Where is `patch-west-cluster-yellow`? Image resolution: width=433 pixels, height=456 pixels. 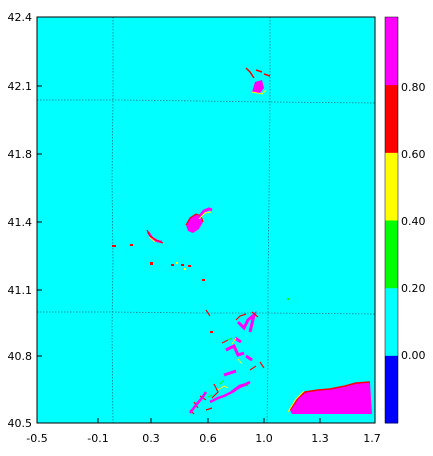 patch-west-cluster-yellow is located at coordinates (152, 239).